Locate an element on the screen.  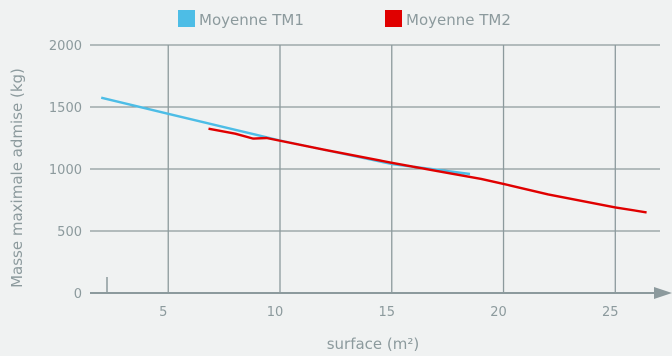
x-tick-label: 15 is located at coordinates (386, 312).